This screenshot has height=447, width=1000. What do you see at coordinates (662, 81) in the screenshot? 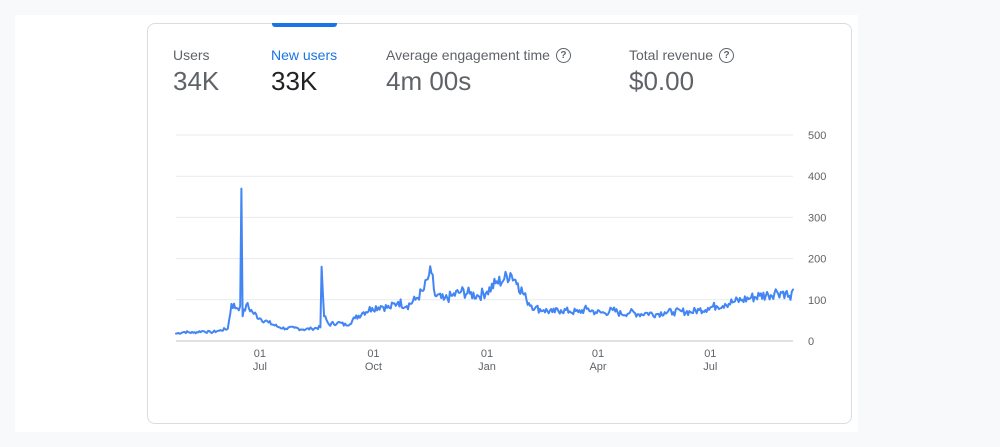
I see `metric-value: $0.00` at bounding box center [662, 81].